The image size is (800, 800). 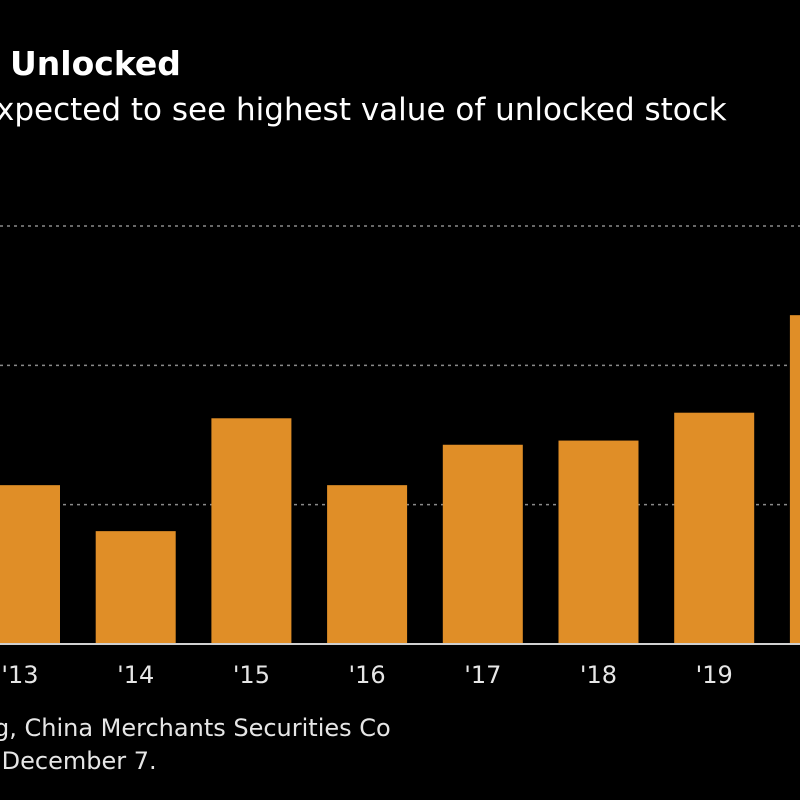 I want to click on source-line-1: g, China Merchants Securities Co, so click(x=195, y=728).